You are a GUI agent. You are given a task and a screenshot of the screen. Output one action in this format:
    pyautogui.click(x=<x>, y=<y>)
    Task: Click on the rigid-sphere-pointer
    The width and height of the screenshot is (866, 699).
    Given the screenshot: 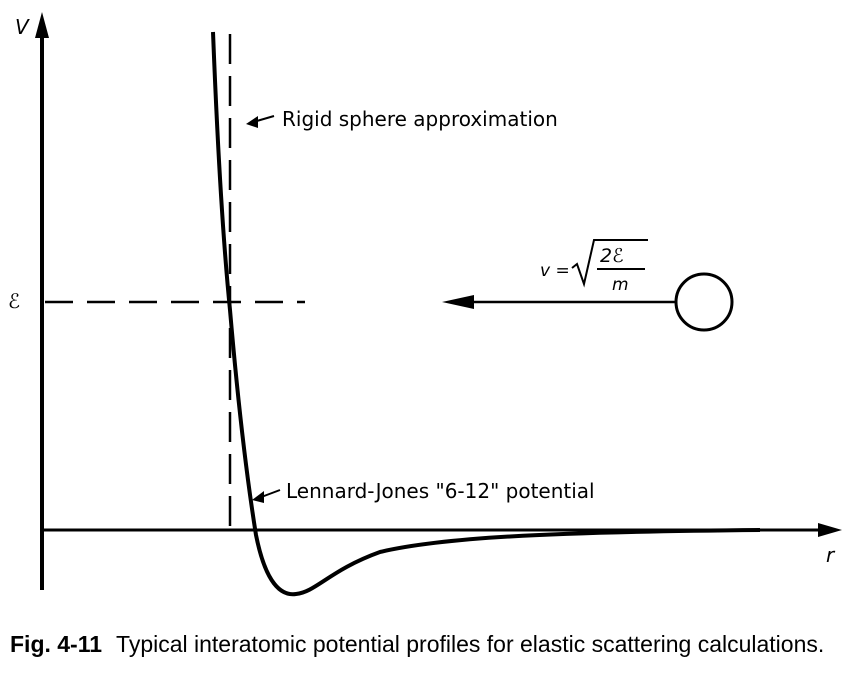 What is the action you would take?
    pyautogui.click(x=260, y=121)
    